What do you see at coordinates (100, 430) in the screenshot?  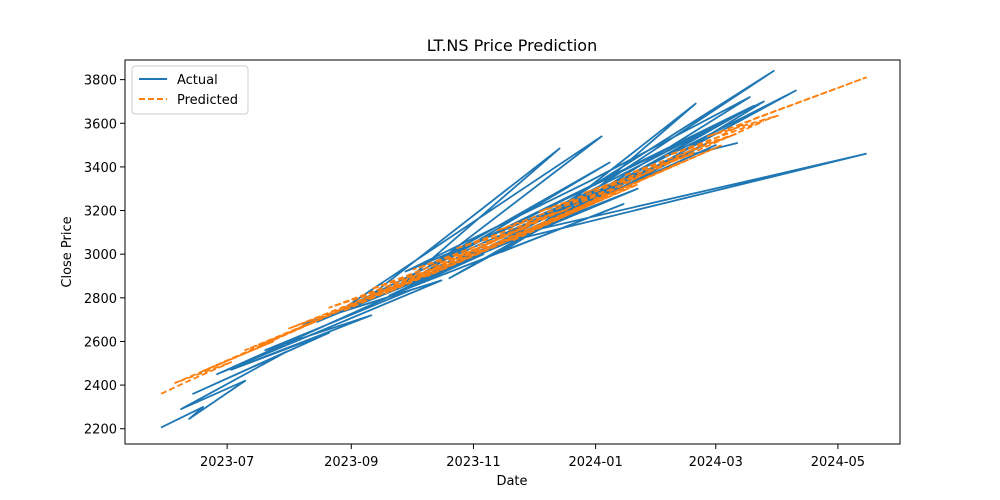 I see `y-tick-label: 2200` at bounding box center [100, 430].